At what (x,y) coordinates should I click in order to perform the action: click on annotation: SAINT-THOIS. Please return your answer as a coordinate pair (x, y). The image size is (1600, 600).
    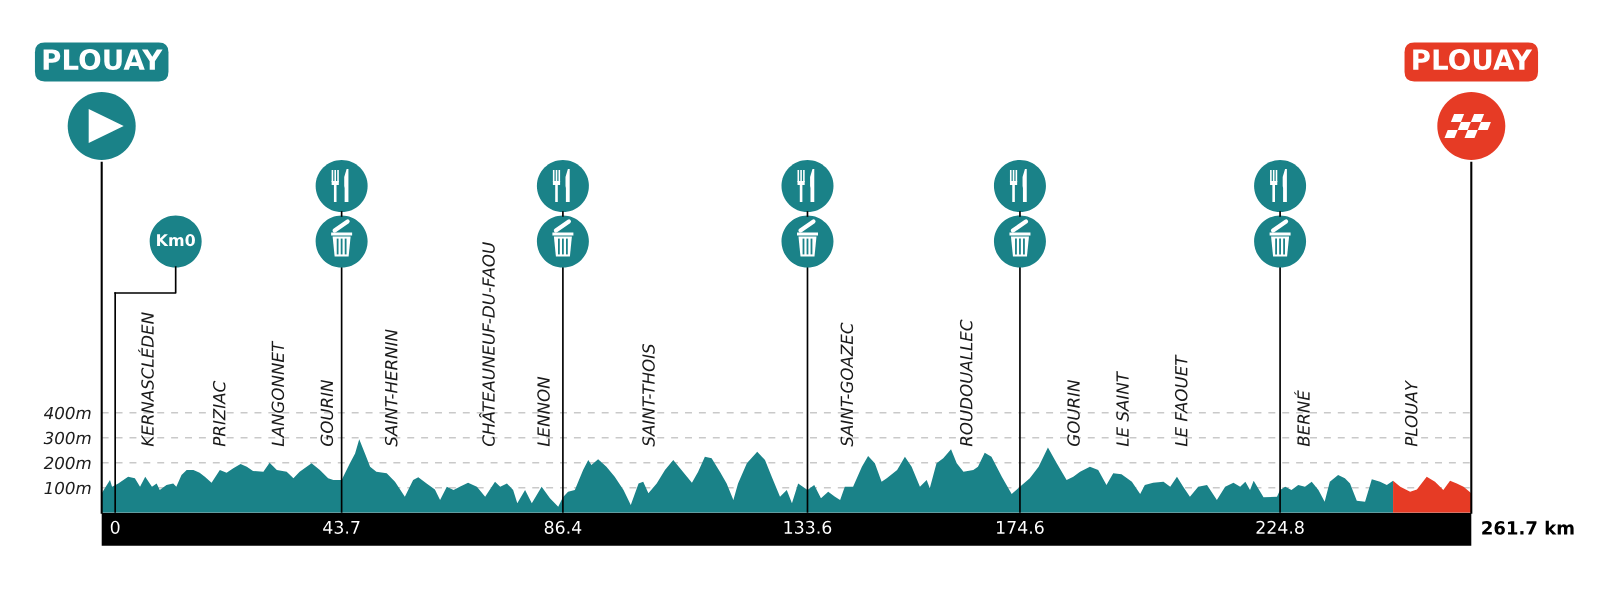
    Looking at the image, I should click on (648, 395).